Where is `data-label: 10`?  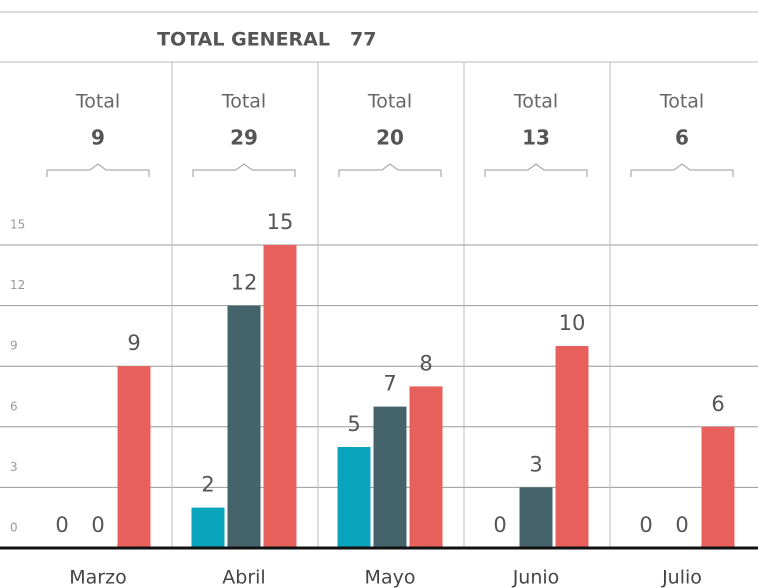 data-label: 10 is located at coordinates (572, 323).